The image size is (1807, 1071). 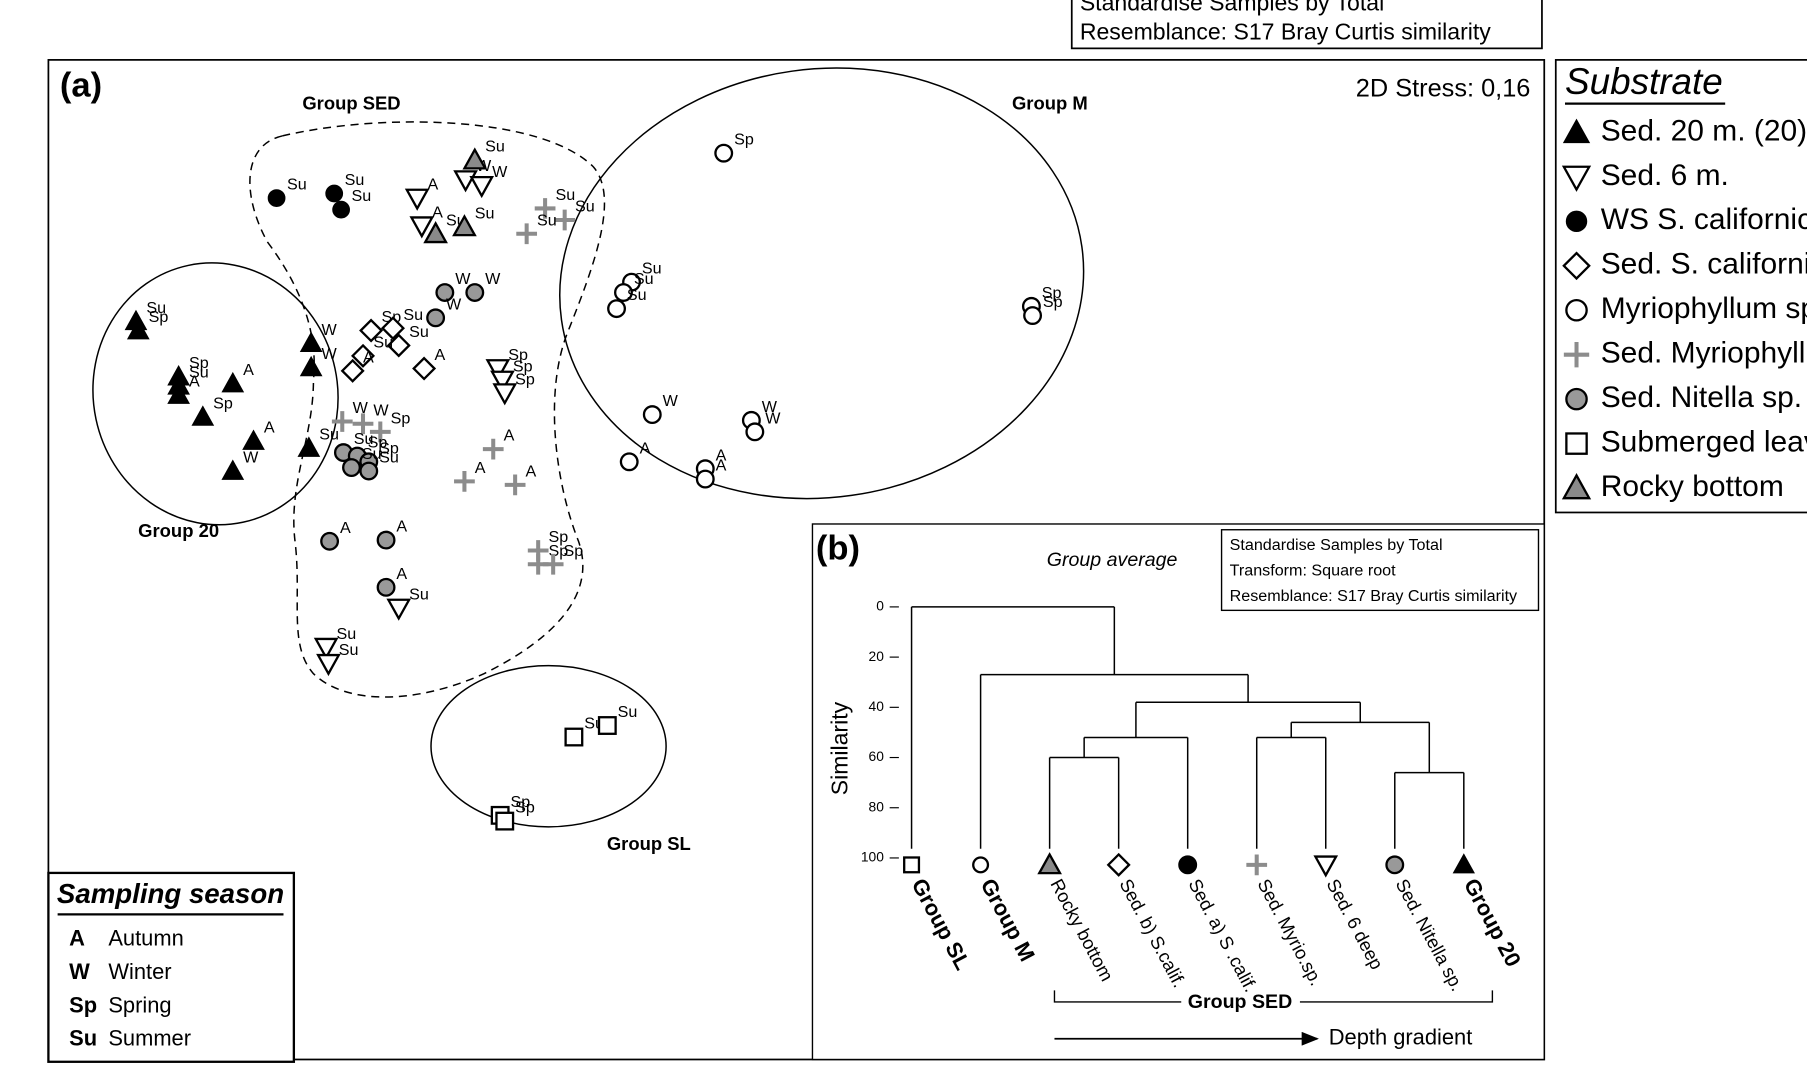 What do you see at coordinates (1374, 596) in the screenshot?
I see `note-line: Resemblance: S17 Bray Curtis similarity` at bounding box center [1374, 596].